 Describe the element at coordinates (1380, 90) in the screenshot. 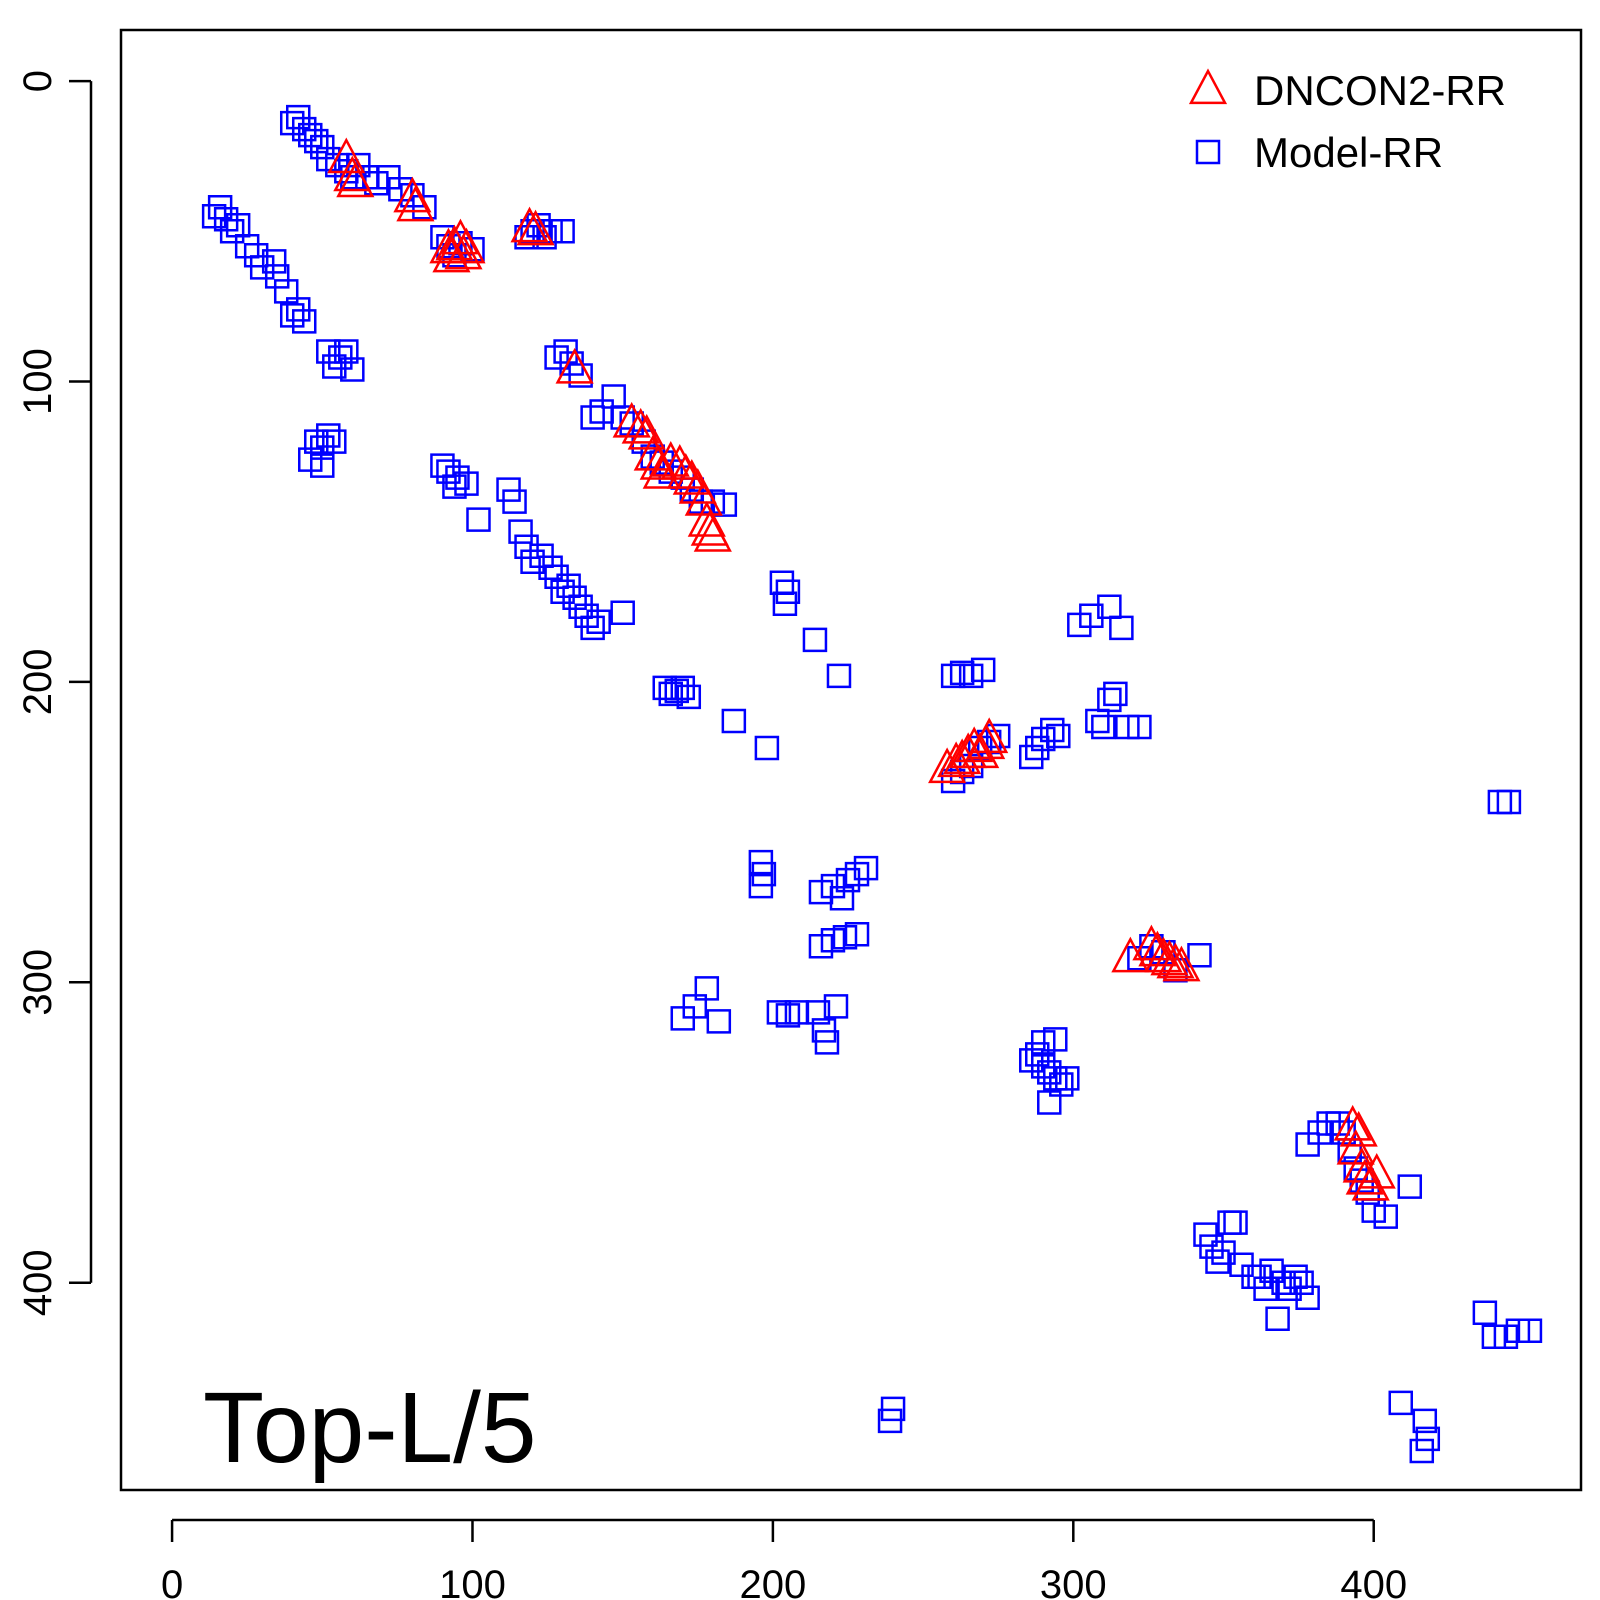

I see `legend-label-dncon2-rr: DNCON2-RR` at that location.